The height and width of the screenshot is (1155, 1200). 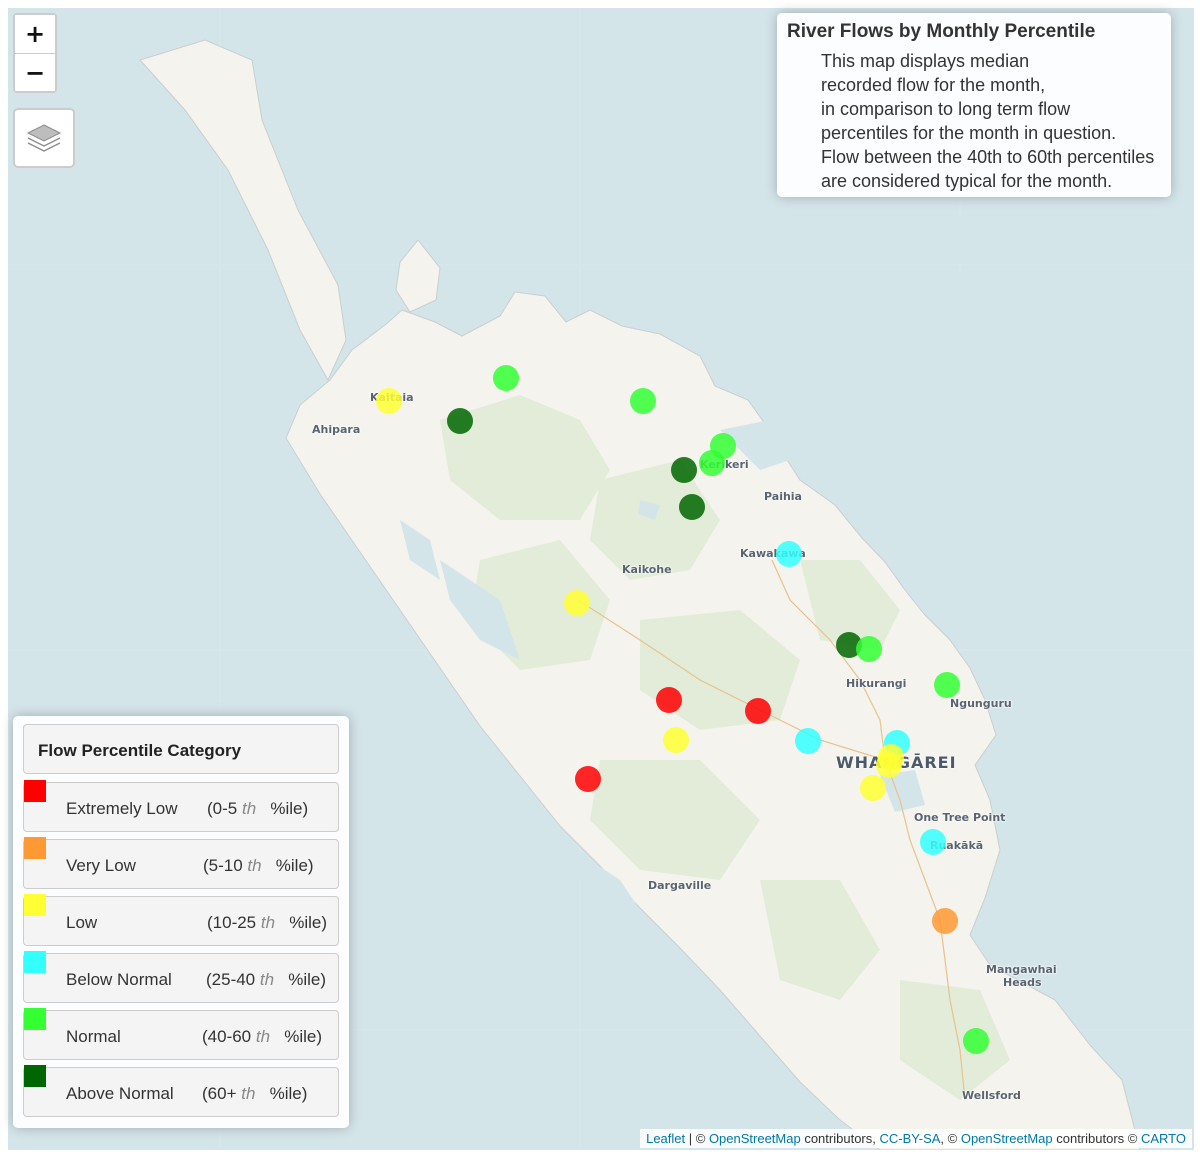 I want to click on layers-control-button, so click(x=44, y=138).